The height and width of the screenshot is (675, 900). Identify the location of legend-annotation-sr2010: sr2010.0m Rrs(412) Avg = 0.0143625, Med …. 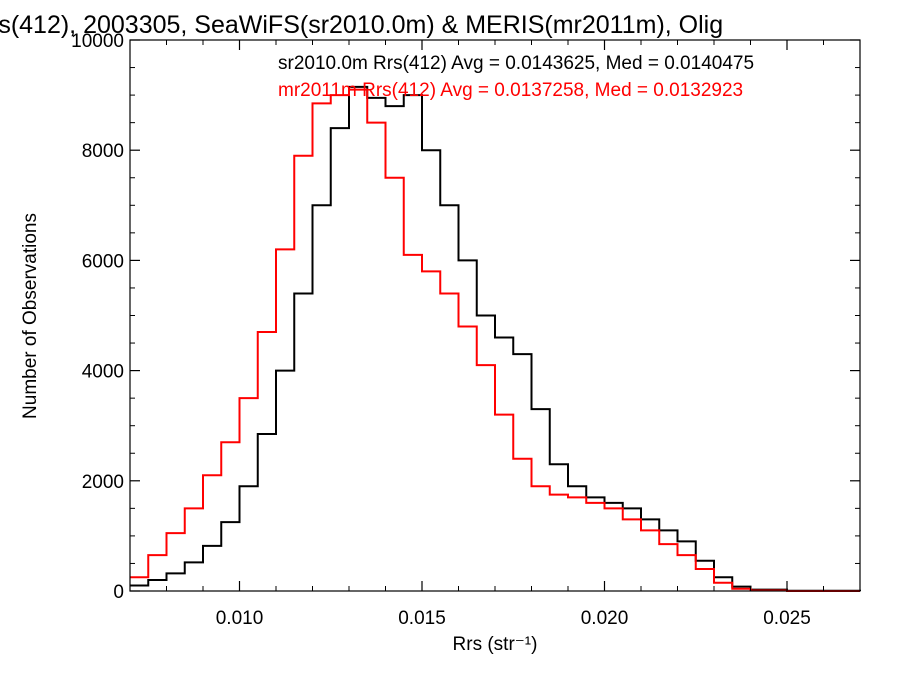
(516, 63).